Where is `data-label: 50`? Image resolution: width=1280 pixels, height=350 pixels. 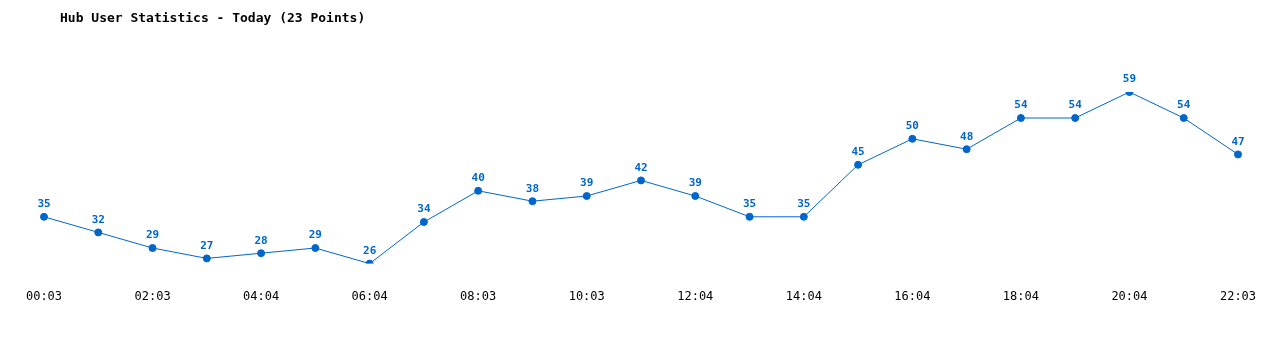 data-label: 50 is located at coordinates (912, 126).